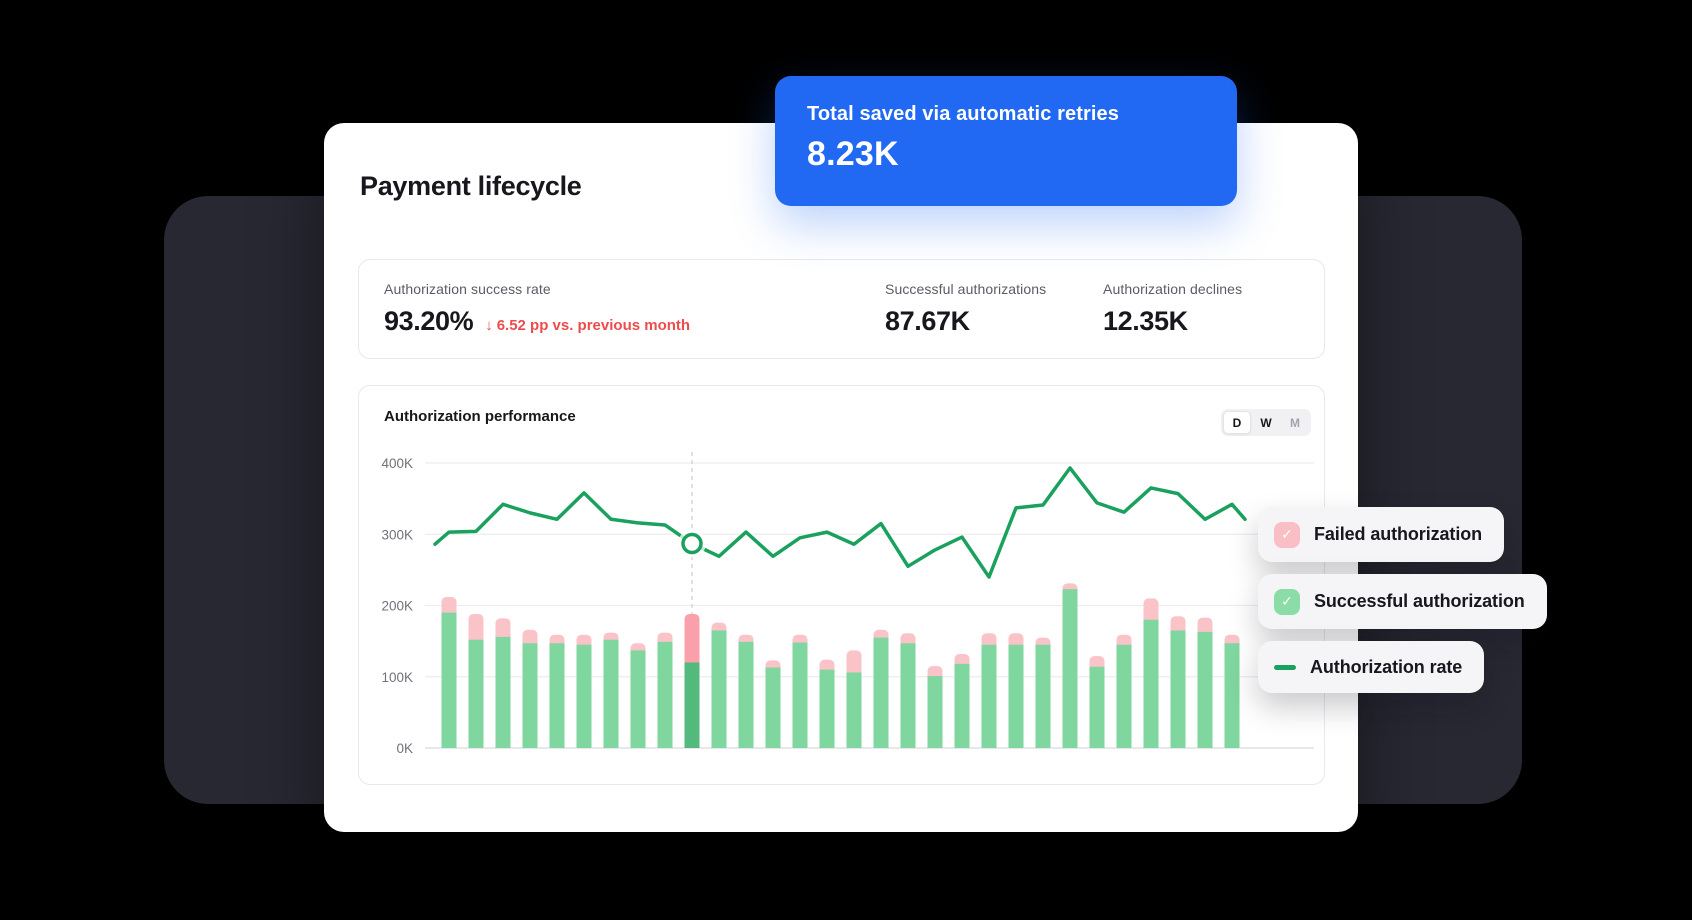  Describe the element at coordinates (1285, 667) in the screenshot. I see `line-swatch-icon` at that location.